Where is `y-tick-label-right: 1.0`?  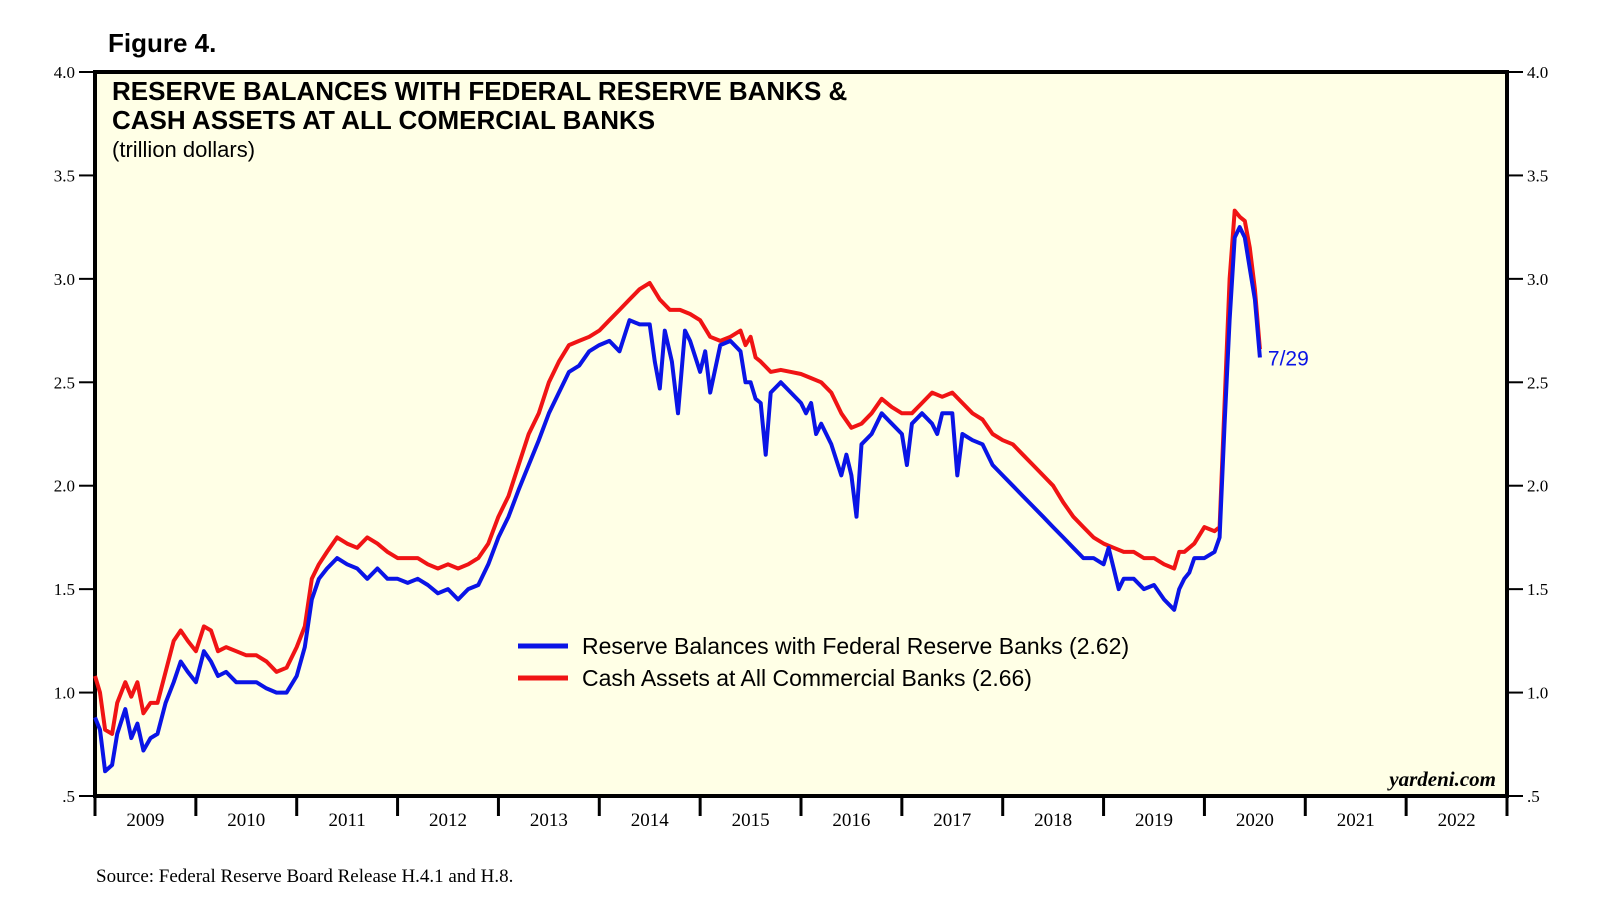 y-tick-label-right: 1.0 is located at coordinates (1537, 693).